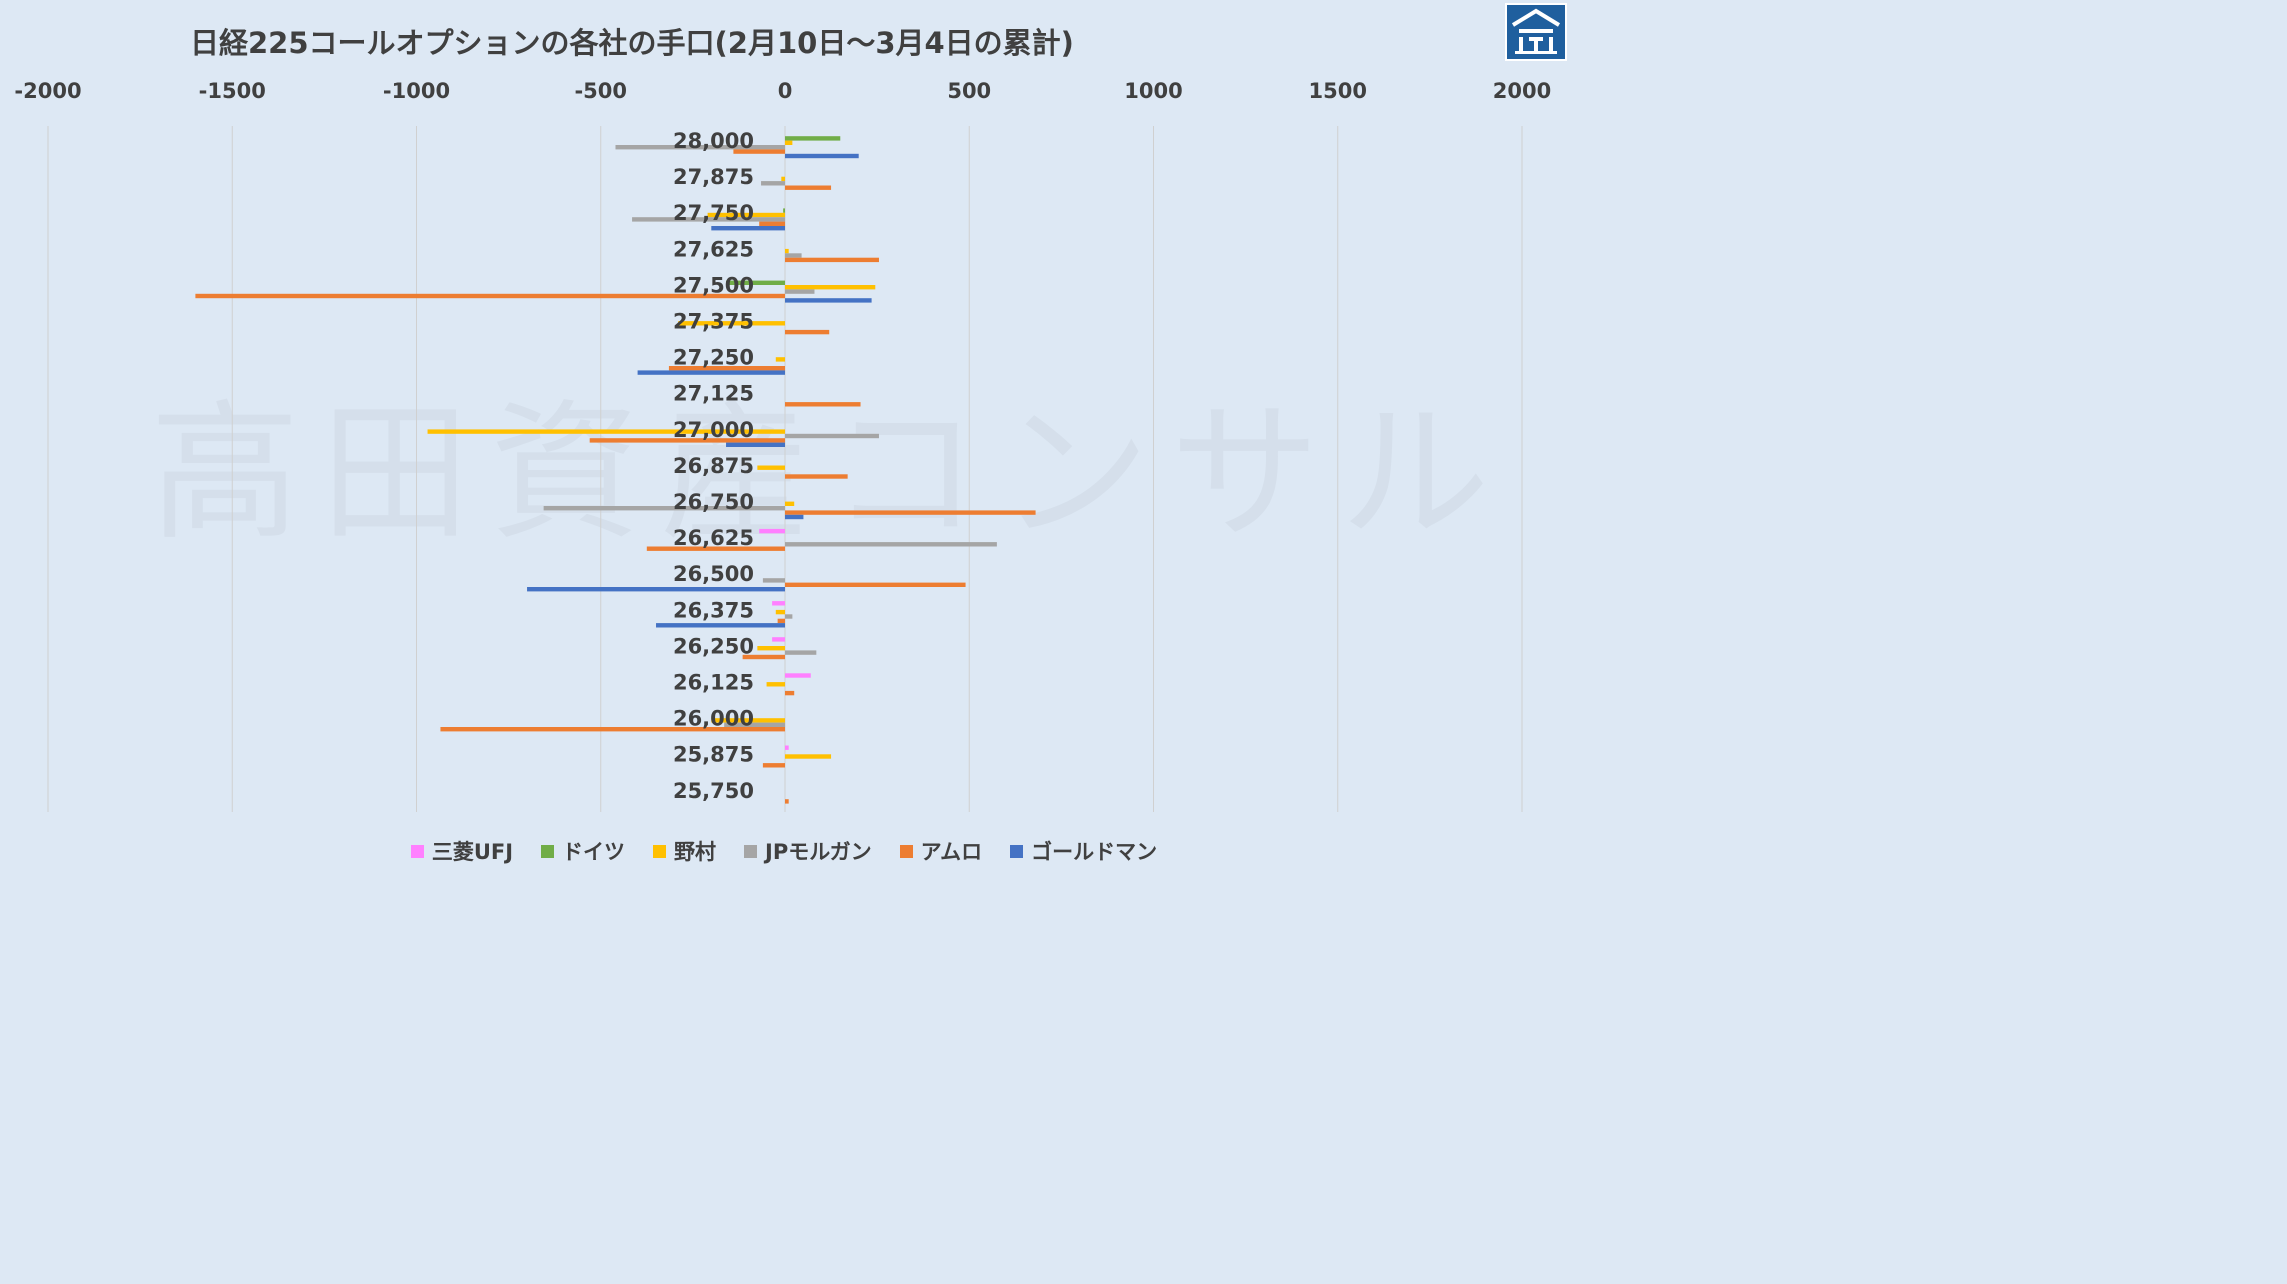 This screenshot has width=2287, height=1284. I want to click on x-tick-label: -500, so click(600, 91).